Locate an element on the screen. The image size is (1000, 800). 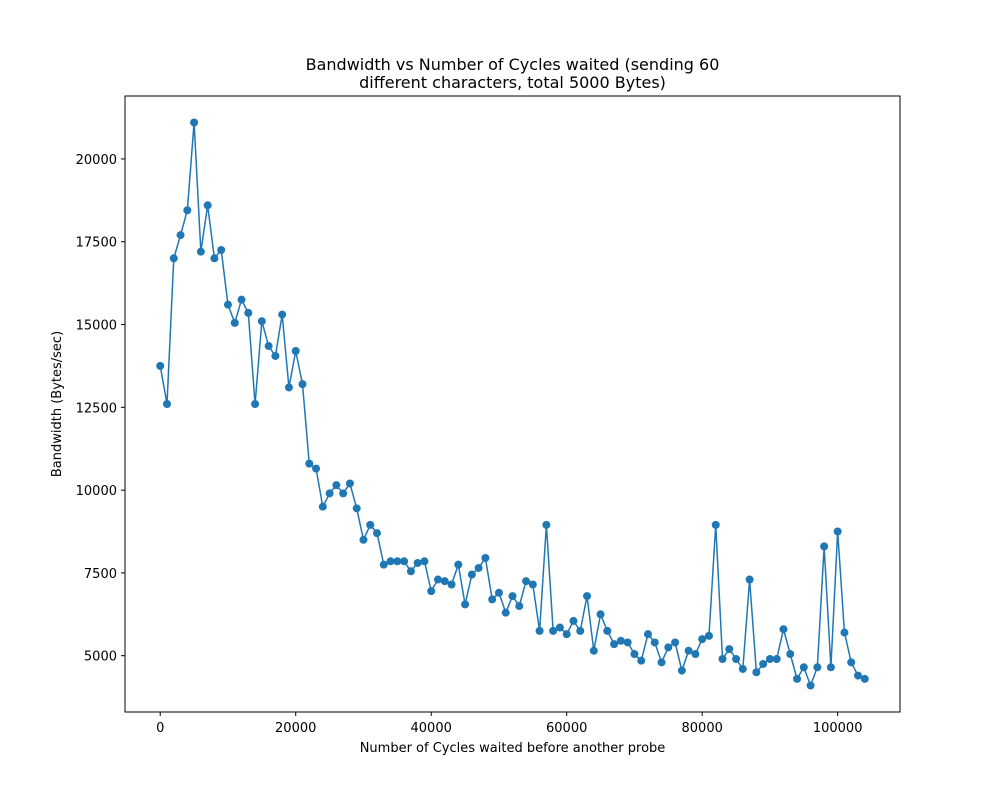
y-tick-label: 7500 is located at coordinates (100, 574).